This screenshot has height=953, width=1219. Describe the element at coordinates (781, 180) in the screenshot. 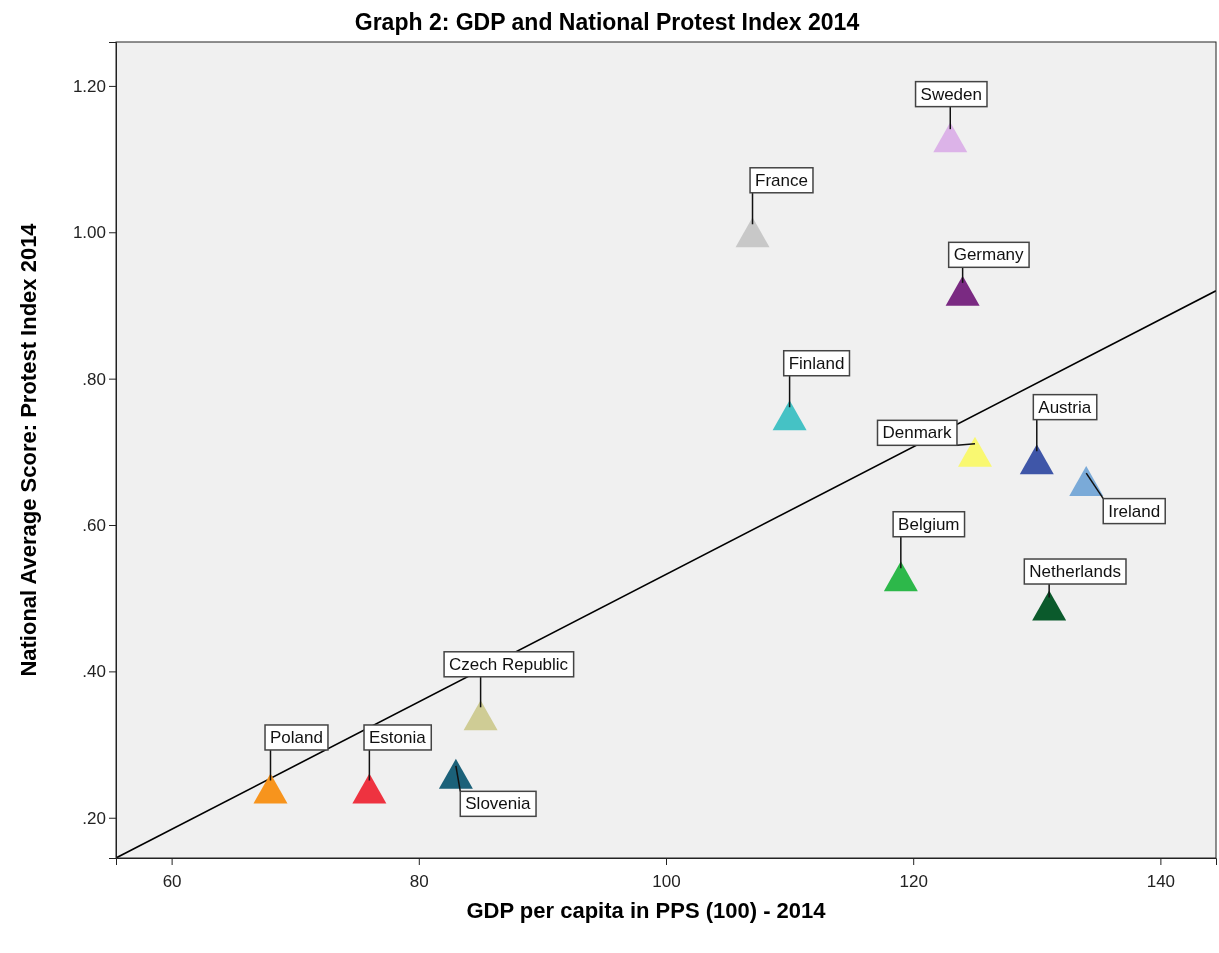

I see `series-label: France` at that location.